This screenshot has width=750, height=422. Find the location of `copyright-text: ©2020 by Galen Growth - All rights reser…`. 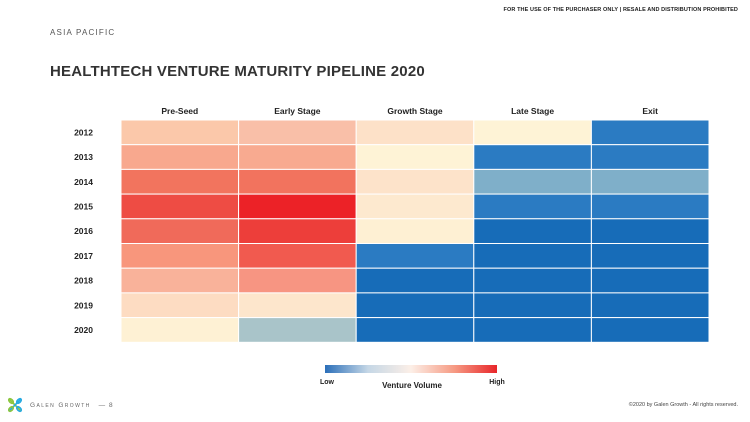

copyright-text: ©2020 by Galen Growth - All rights reser… is located at coordinates (683, 405).